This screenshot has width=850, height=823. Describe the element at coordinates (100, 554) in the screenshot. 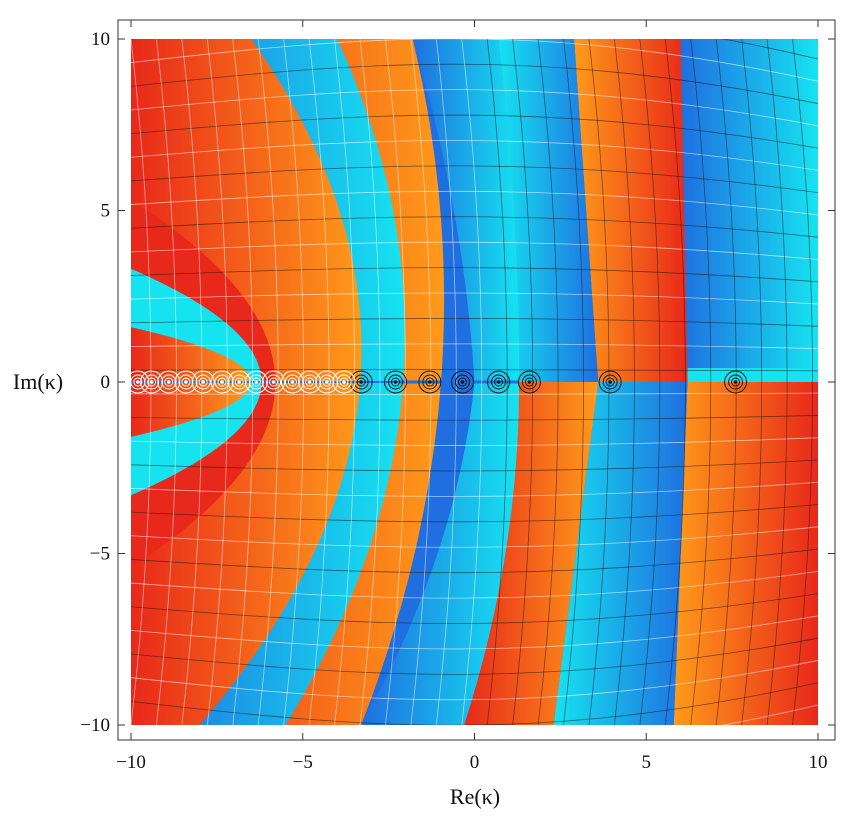

I see `y-tick-label: −5` at that location.